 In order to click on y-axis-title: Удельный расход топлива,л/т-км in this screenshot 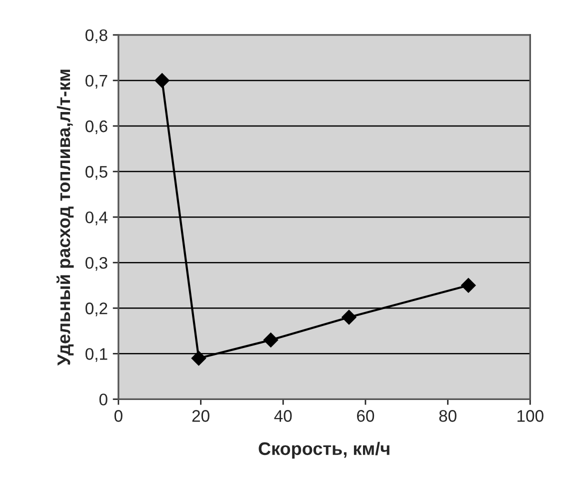, I will do `click(65, 218)`.